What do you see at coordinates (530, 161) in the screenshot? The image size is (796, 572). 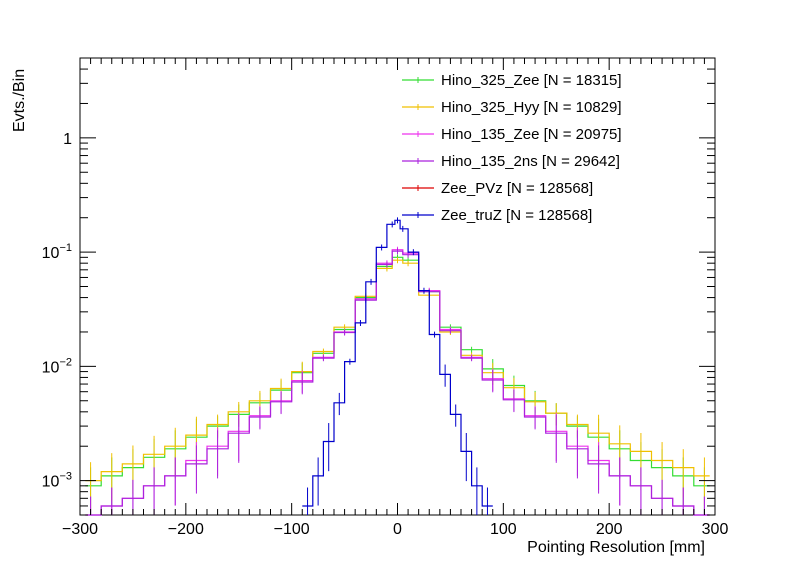 I see `legend-label: Hino_135_2ns [N = 29642]` at bounding box center [530, 161].